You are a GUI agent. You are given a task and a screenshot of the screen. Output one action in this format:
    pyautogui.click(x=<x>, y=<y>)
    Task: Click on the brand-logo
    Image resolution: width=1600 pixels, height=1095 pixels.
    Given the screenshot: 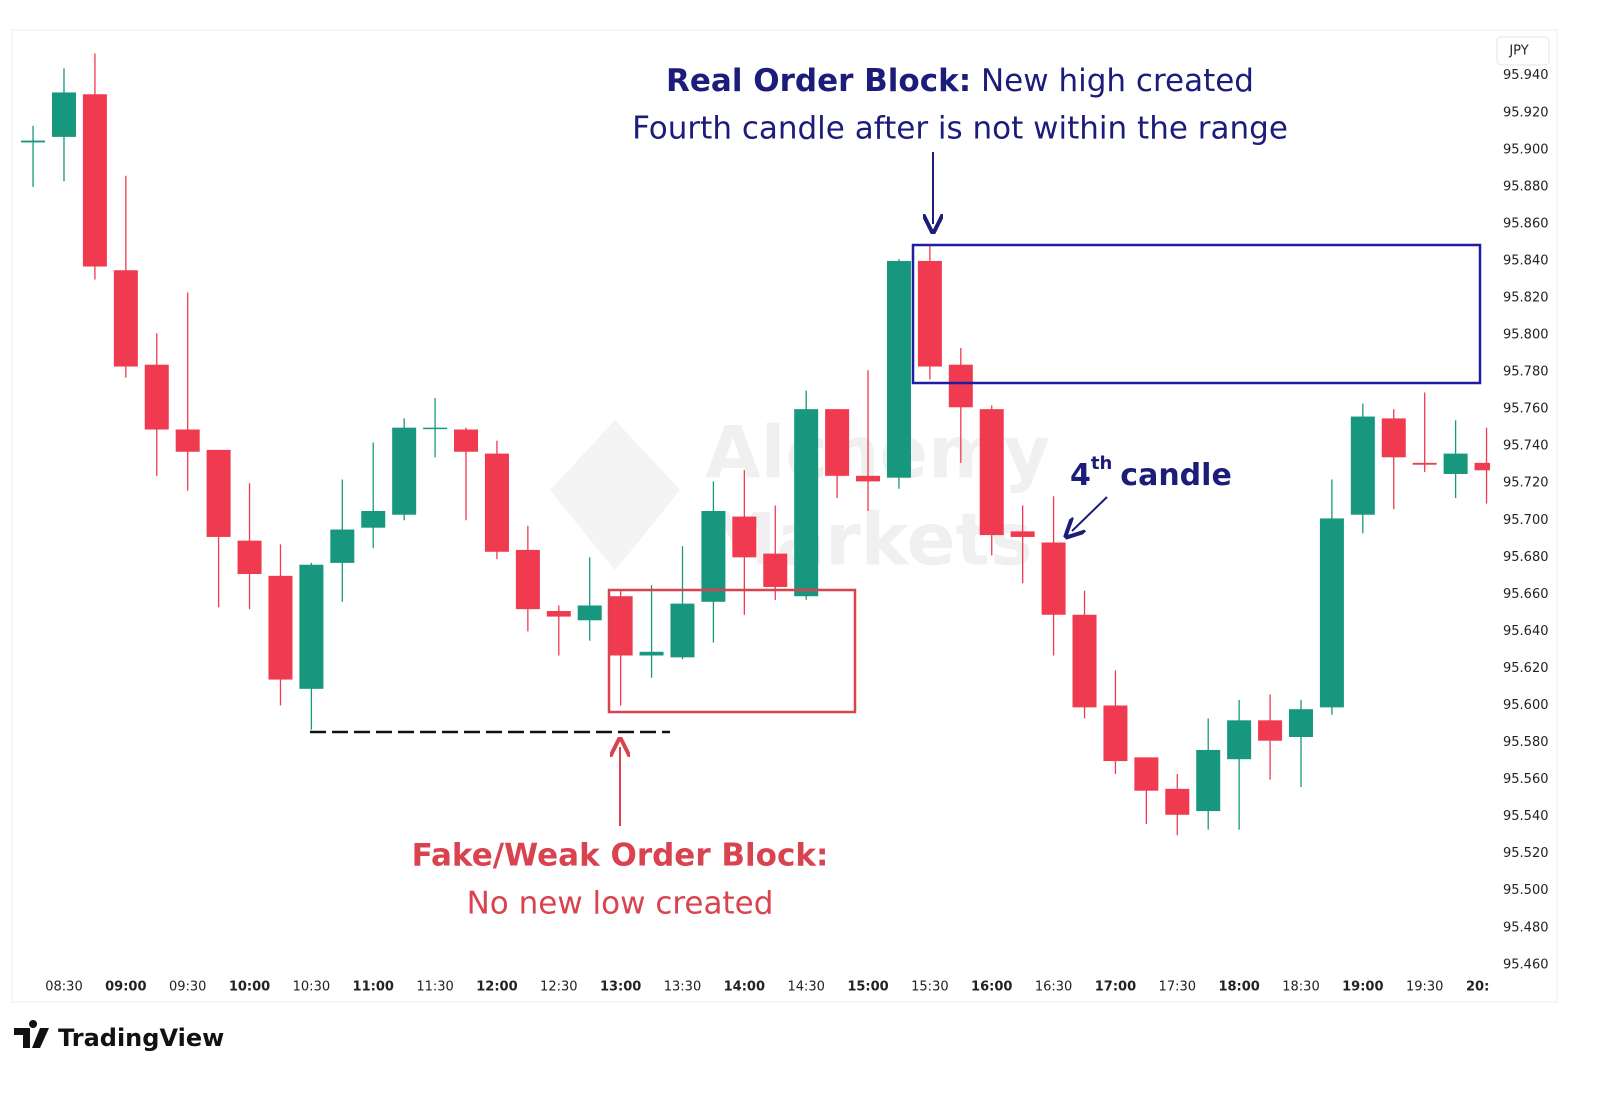 What is the action you would take?
    pyautogui.click(x=31, y=1034)
    